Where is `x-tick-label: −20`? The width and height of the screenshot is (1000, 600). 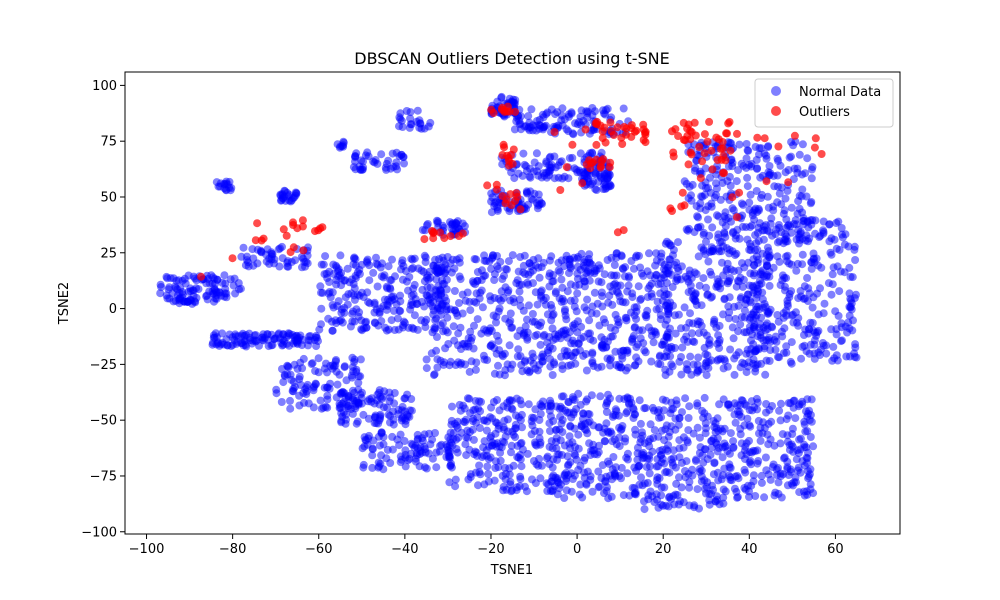
x-tick-label: −20 is located at coordinates (490, 549).